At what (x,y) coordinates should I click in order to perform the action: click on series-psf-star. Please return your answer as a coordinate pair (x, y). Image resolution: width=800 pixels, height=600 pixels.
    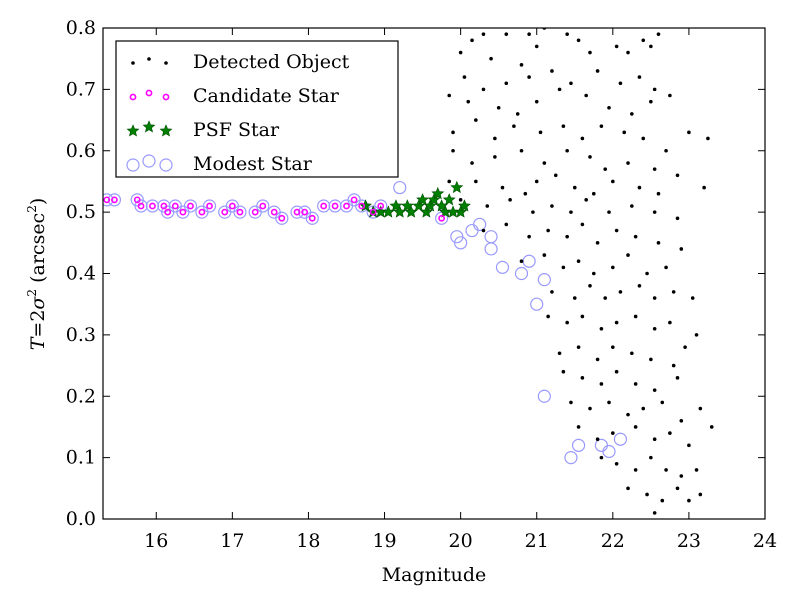
    Looking at the image, I should click on (415, 199).